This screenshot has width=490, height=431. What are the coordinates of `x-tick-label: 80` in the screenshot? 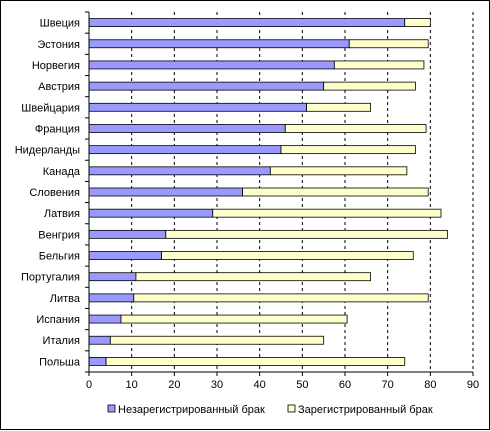 It's located at (430, 385).